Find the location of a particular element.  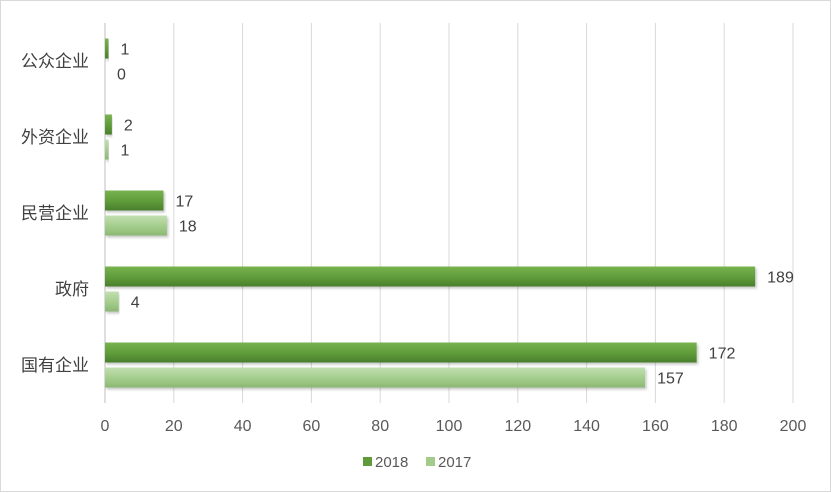

category-label: 民营企业 is located at coordinates (55, 214).